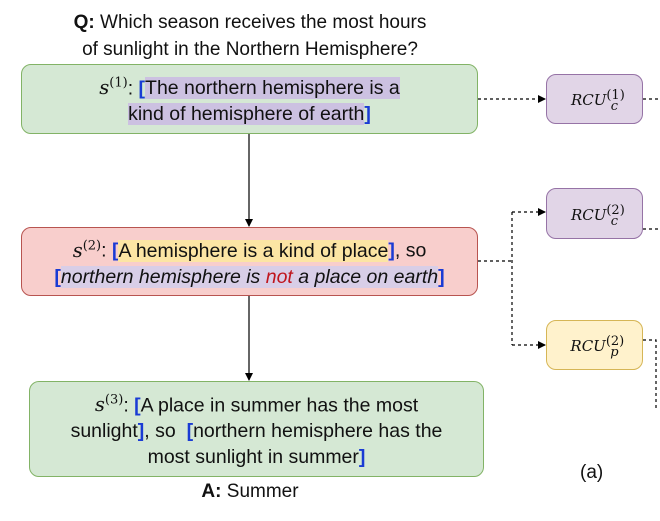  Describe the element at coordinates (441, 276) in the screenshot. I see `step-2-close-bracket-2: ]` at that location.